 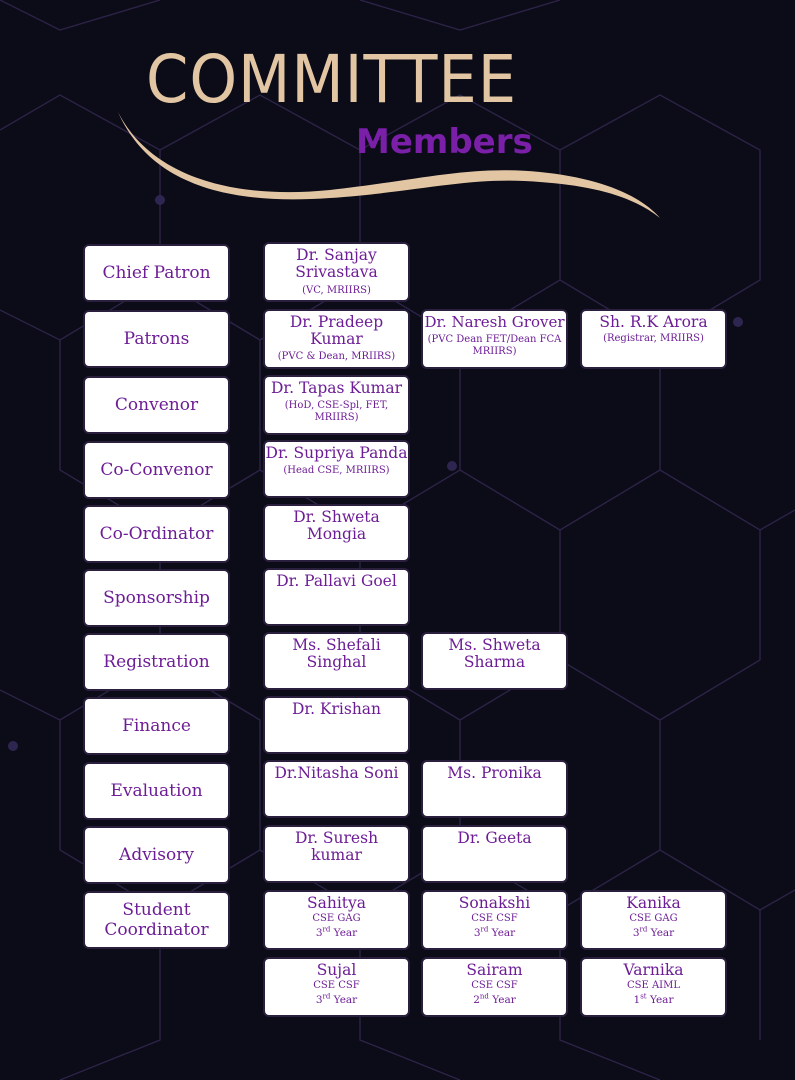 What do you see at coordinates (336, 597) in the screenshot?
I see `member-card: Dr. Pallavi Goel` at bounding box center [336, 597].